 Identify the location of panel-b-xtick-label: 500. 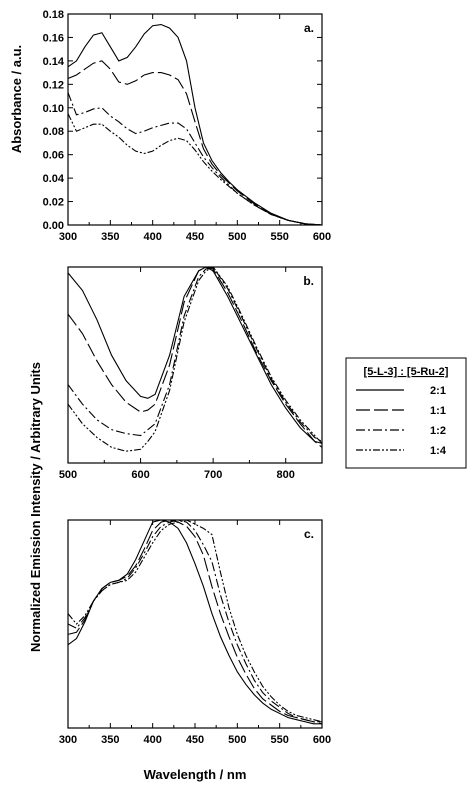
(68, 475).